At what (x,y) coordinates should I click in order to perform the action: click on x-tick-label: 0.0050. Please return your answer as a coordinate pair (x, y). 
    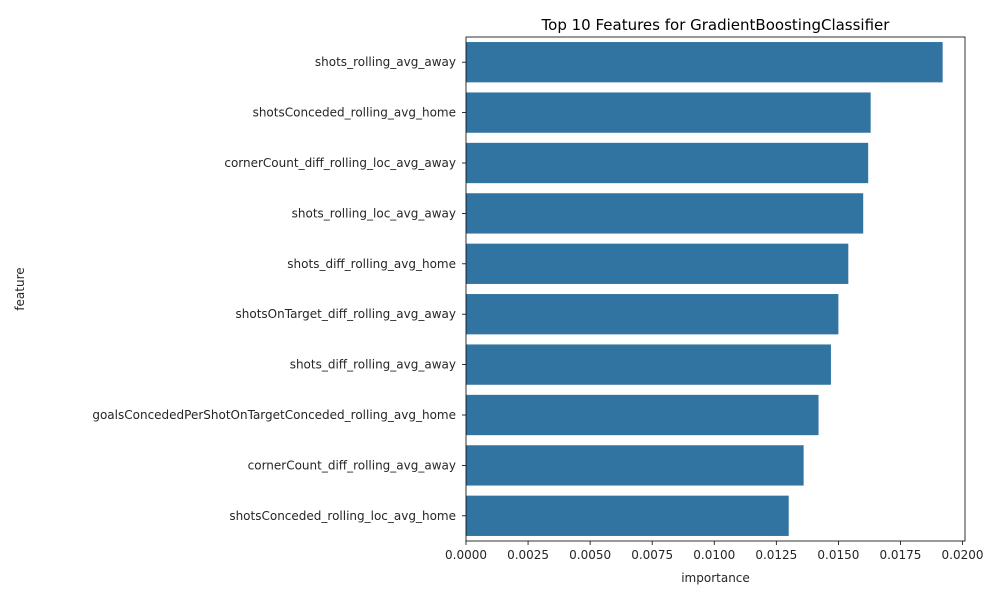
    Looking at the image, I should click on (590, 555).